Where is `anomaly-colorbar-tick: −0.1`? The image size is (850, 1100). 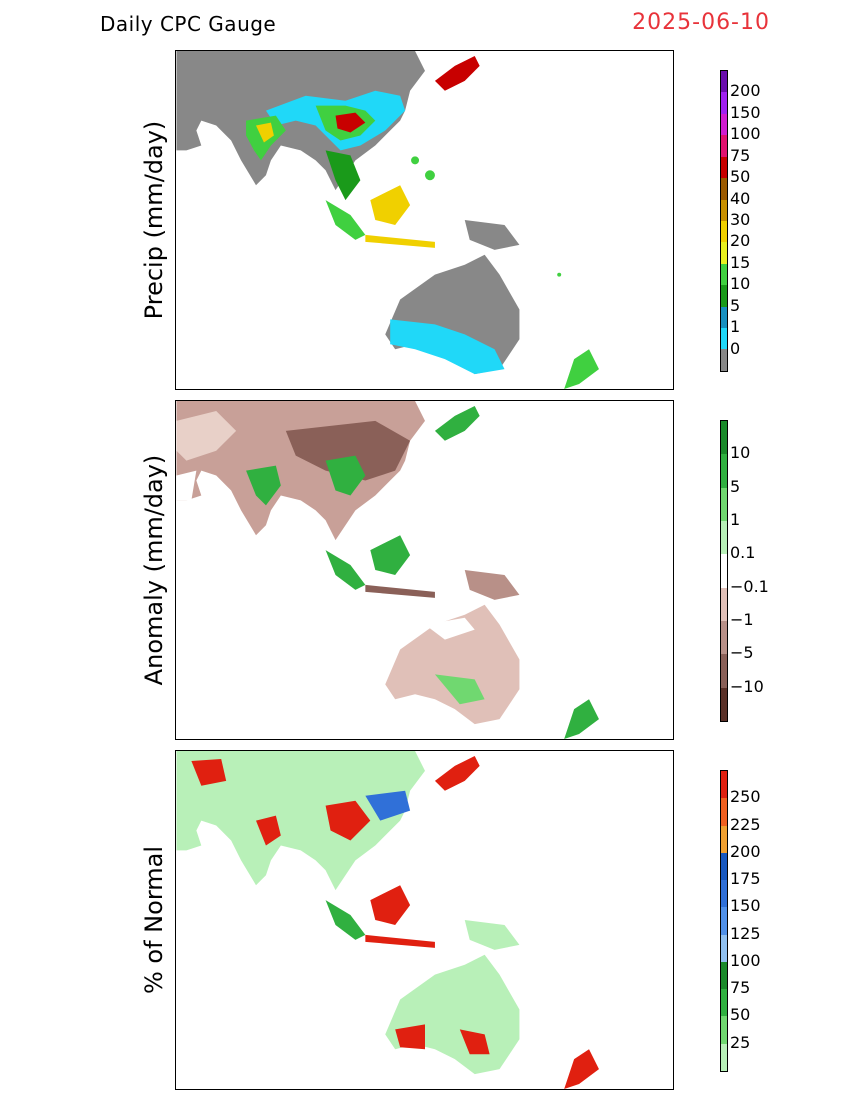 anomaly-colorbar-tick: −0.1 is located at coordinates (749, 586).